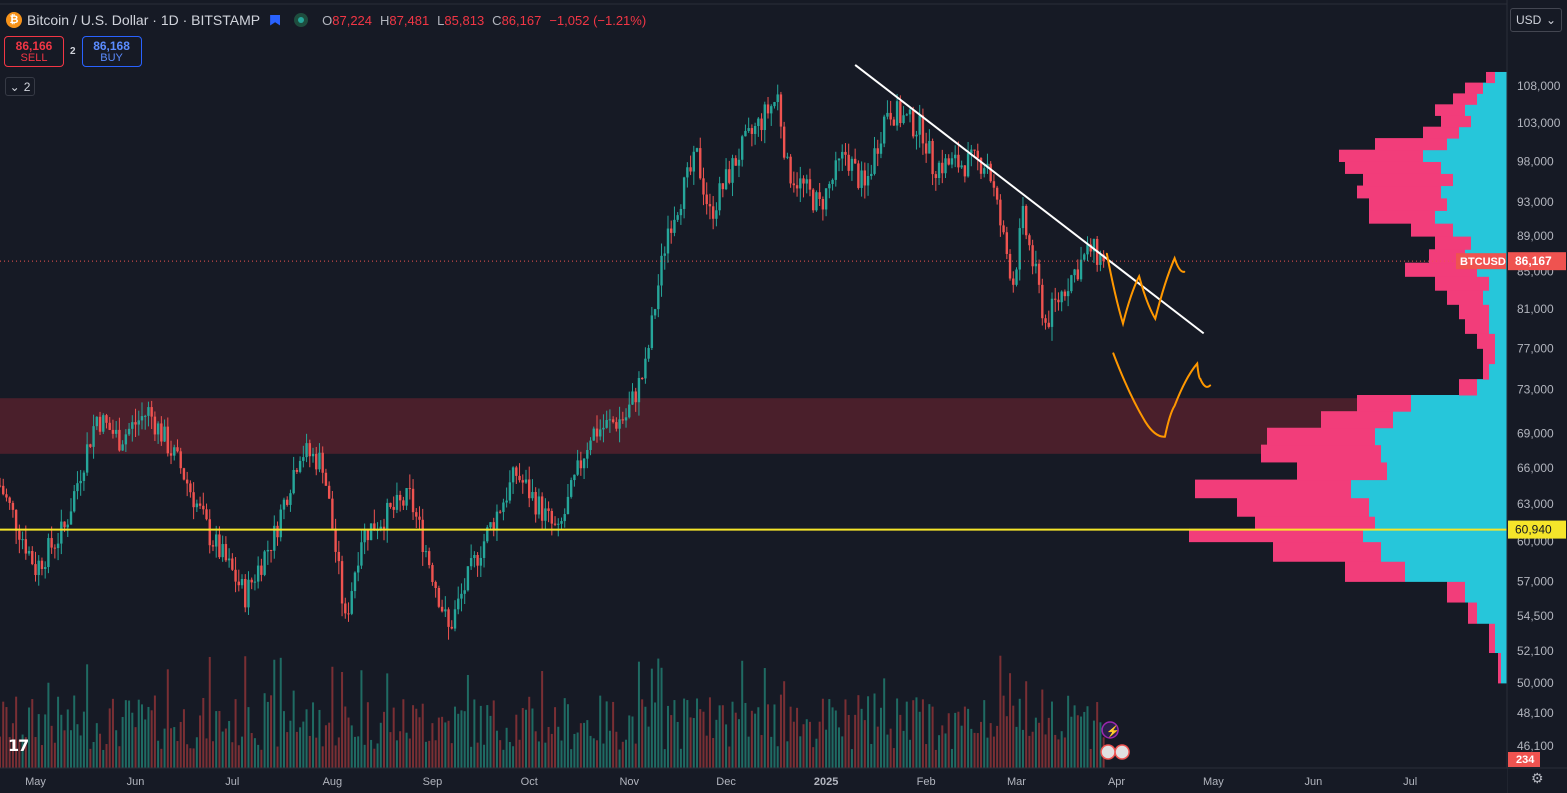 The height and width of the screenshot is (793, 1567). I want to click on orange-path-upper, so click(1145, 290).